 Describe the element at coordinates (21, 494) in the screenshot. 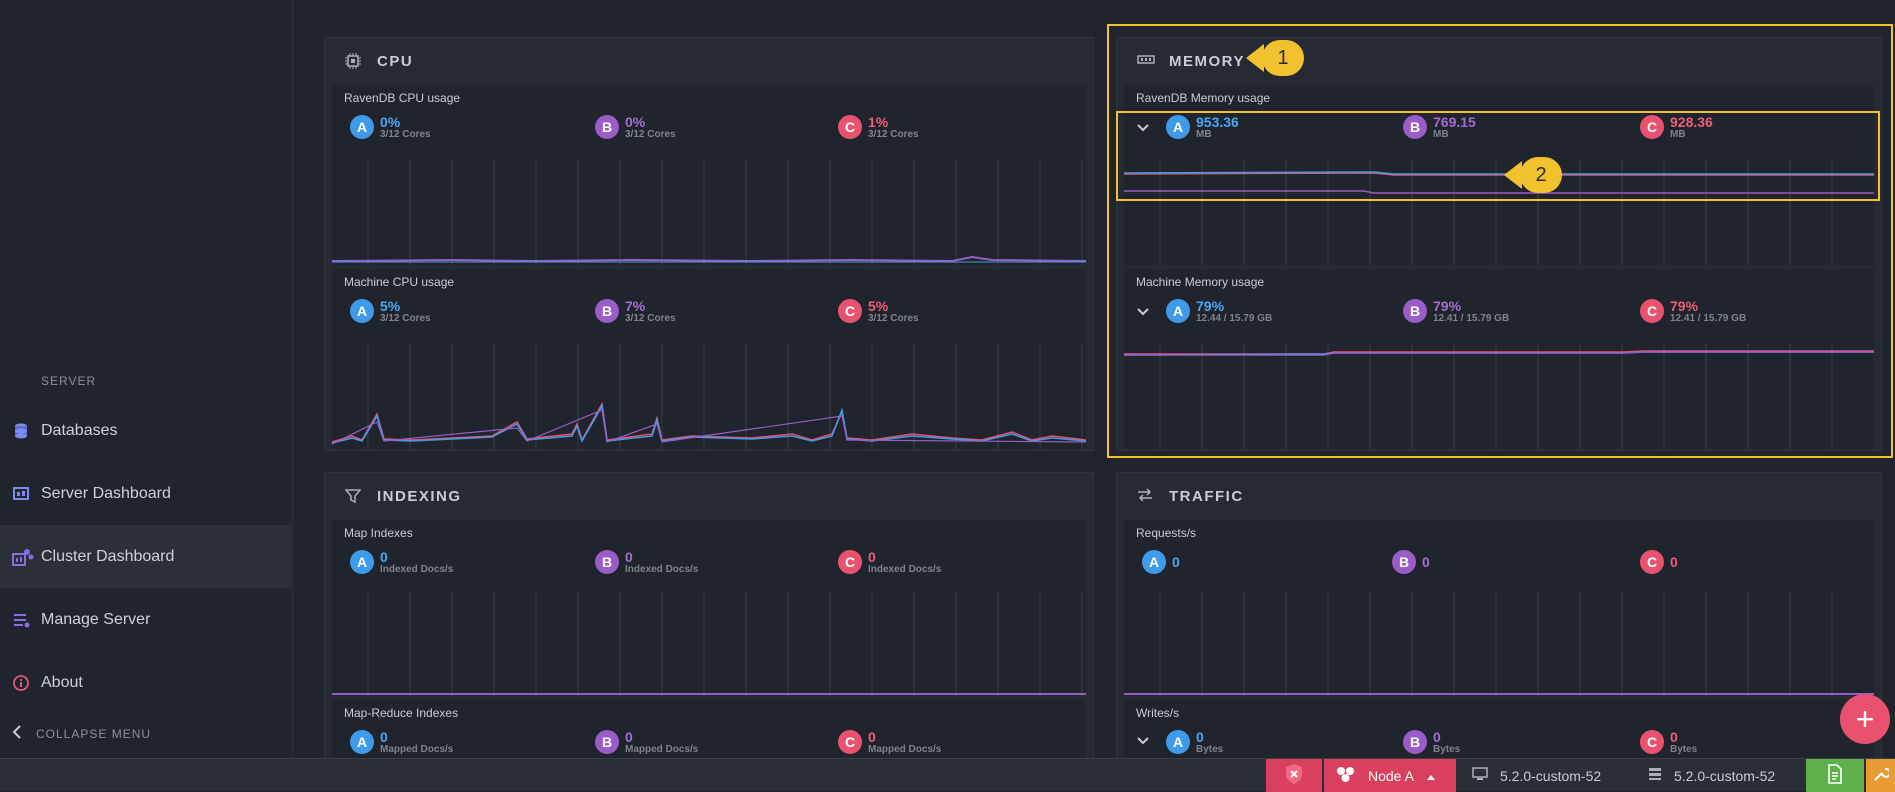

I see `server-dashboard-icon` at that location.